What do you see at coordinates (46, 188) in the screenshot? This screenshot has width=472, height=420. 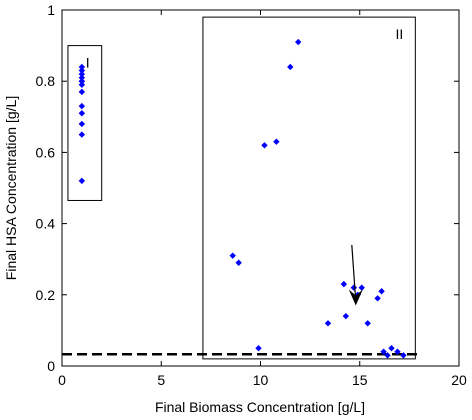 I see `y-tick-labels: 0 0.2 0.4 0.6 0.8 1` at bounding box center [46, 188].